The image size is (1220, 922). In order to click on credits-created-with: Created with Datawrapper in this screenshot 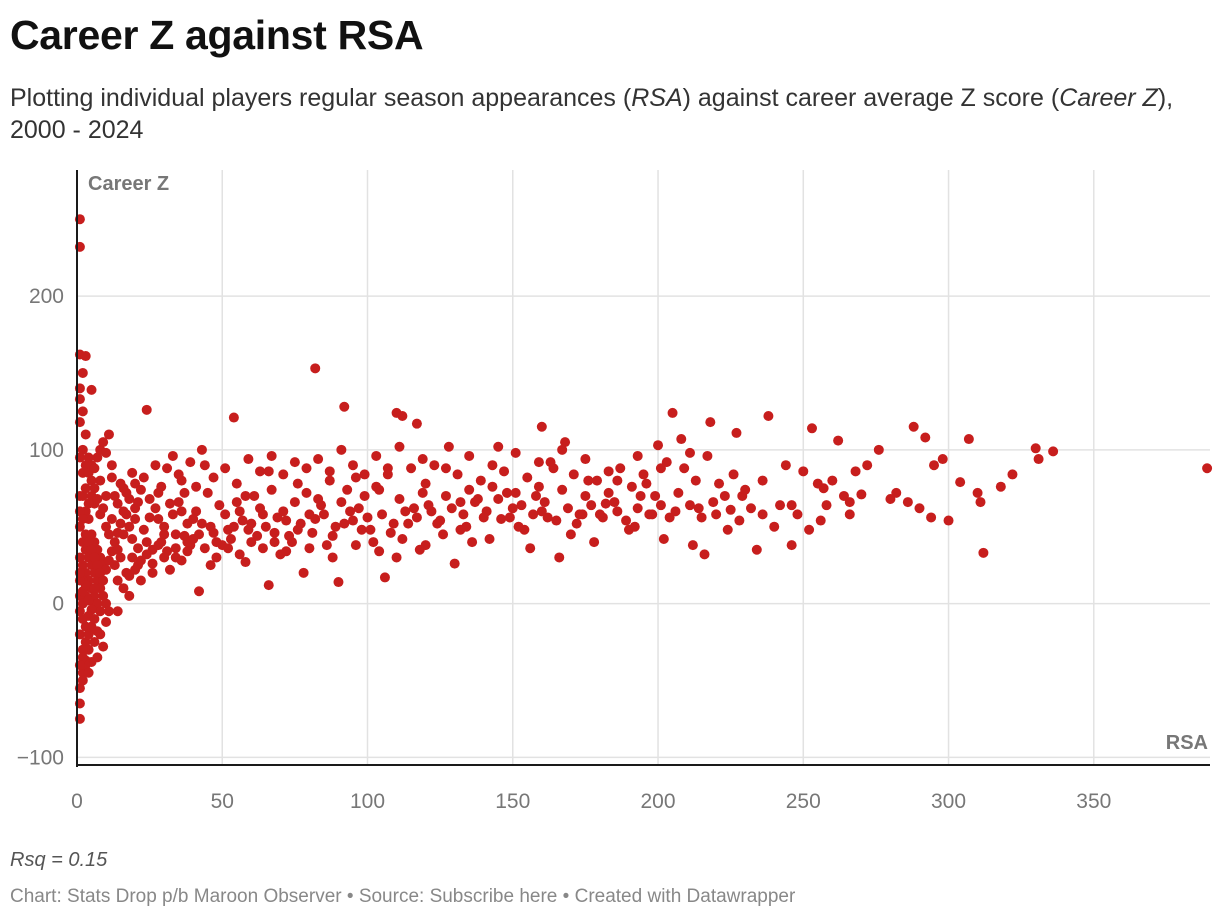, I will do `click(685, 896)`.